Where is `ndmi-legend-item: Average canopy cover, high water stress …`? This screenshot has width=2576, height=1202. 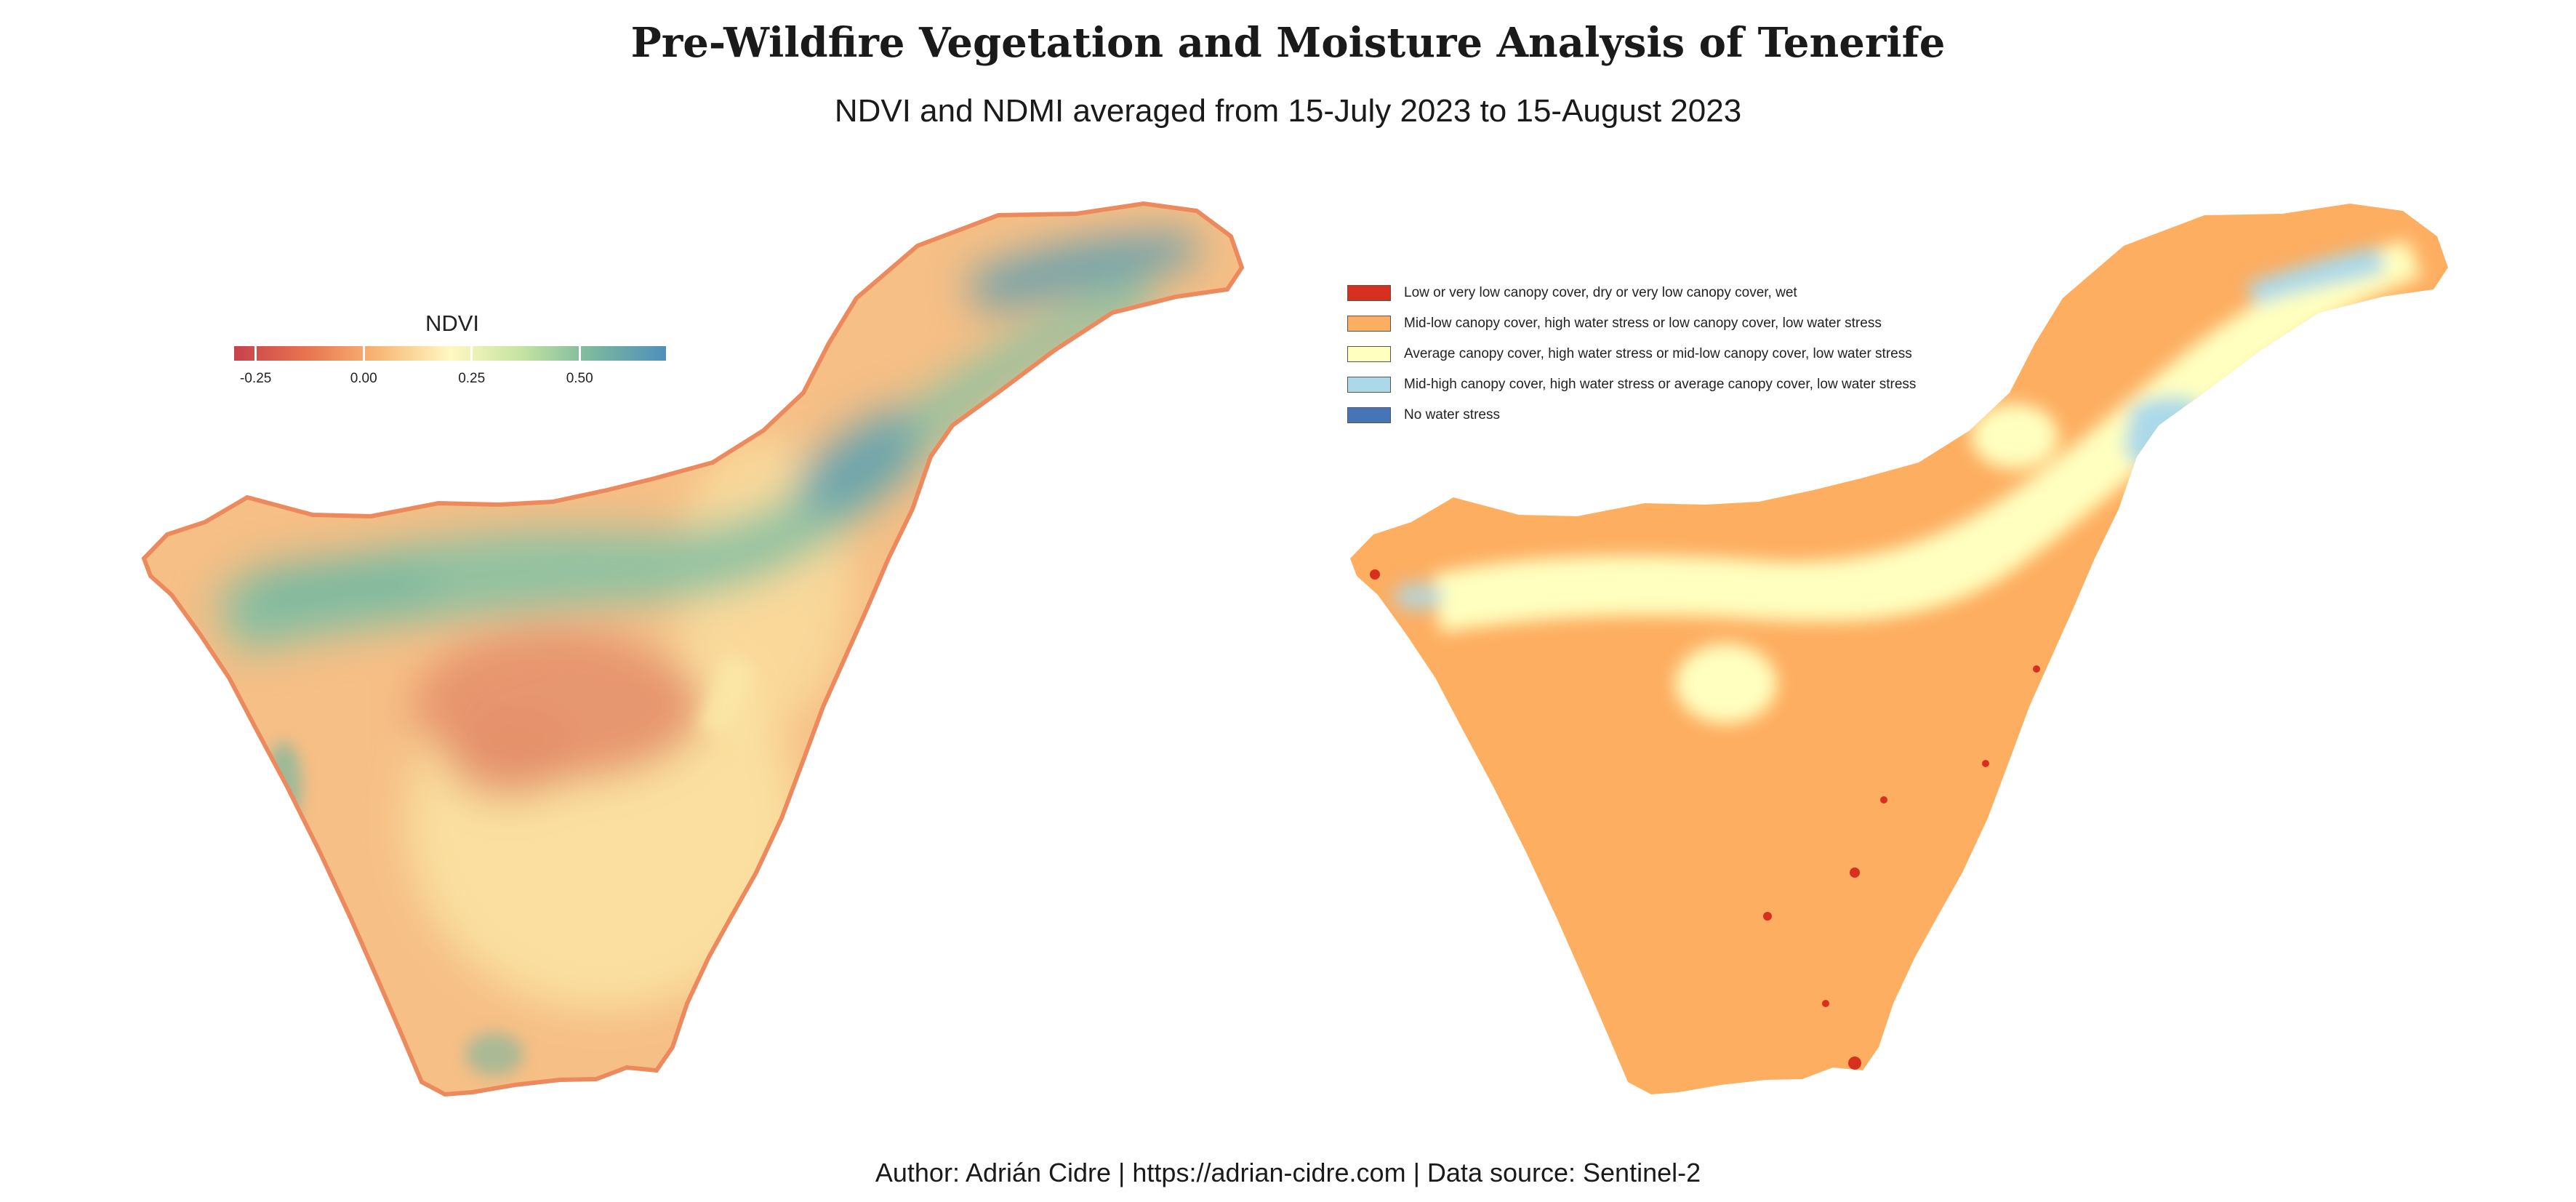
ndmi-legend-item: Average canopy cover, high water stress … is located at coordinates (1632, 354).